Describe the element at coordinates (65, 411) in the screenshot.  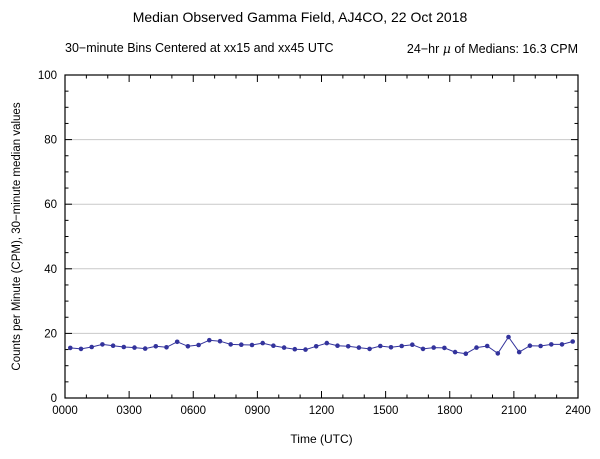
I see `x-tick-label: 0000` at that location.